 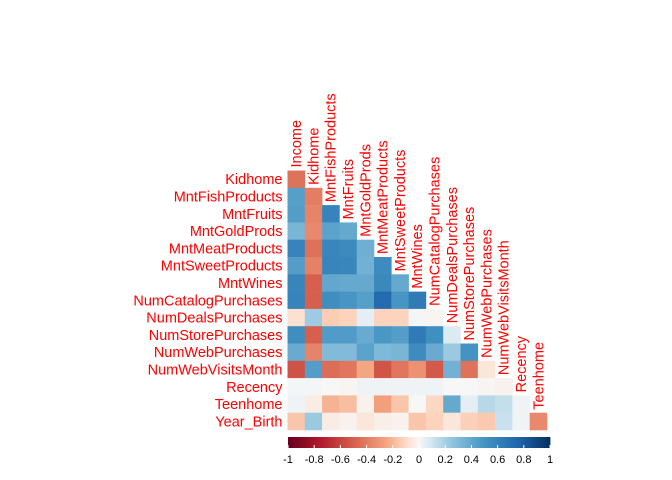 What do you see at coordinates (418, 451) in the screenshot?
I see `colorbar: -1 -0.8 -0.6 -0.4 -0.2 0 0.2 0.4 0.6 0.8 1` at bounding box center [418, 451].